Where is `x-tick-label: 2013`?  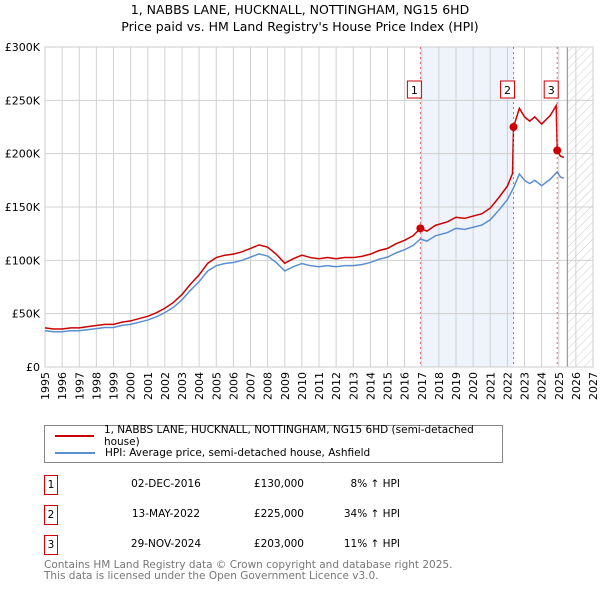 x-tick-label: 2013 is located at coordinates (353, 386).